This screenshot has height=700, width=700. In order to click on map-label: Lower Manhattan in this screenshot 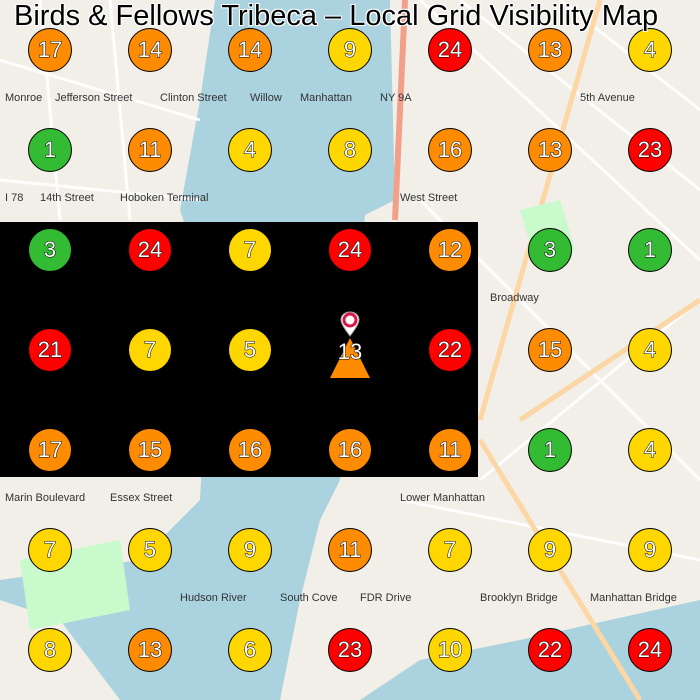, I will do `click(442, 498)`.